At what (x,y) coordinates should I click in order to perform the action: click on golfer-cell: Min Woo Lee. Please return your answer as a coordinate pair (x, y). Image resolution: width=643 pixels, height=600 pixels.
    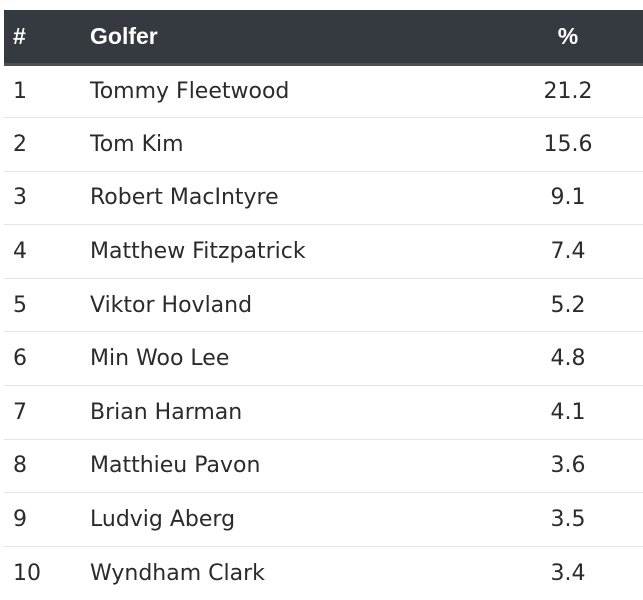
    Looking at the image, I should click on (160, 359).